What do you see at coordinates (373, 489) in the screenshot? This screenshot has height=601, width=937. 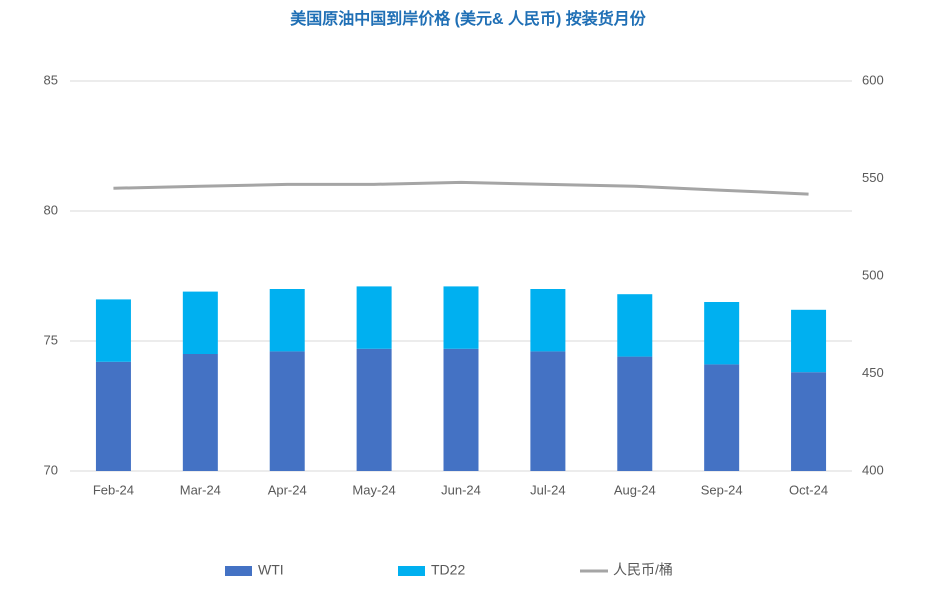 I see `x-tick-label: May-24` at bounding box center [373, 489].